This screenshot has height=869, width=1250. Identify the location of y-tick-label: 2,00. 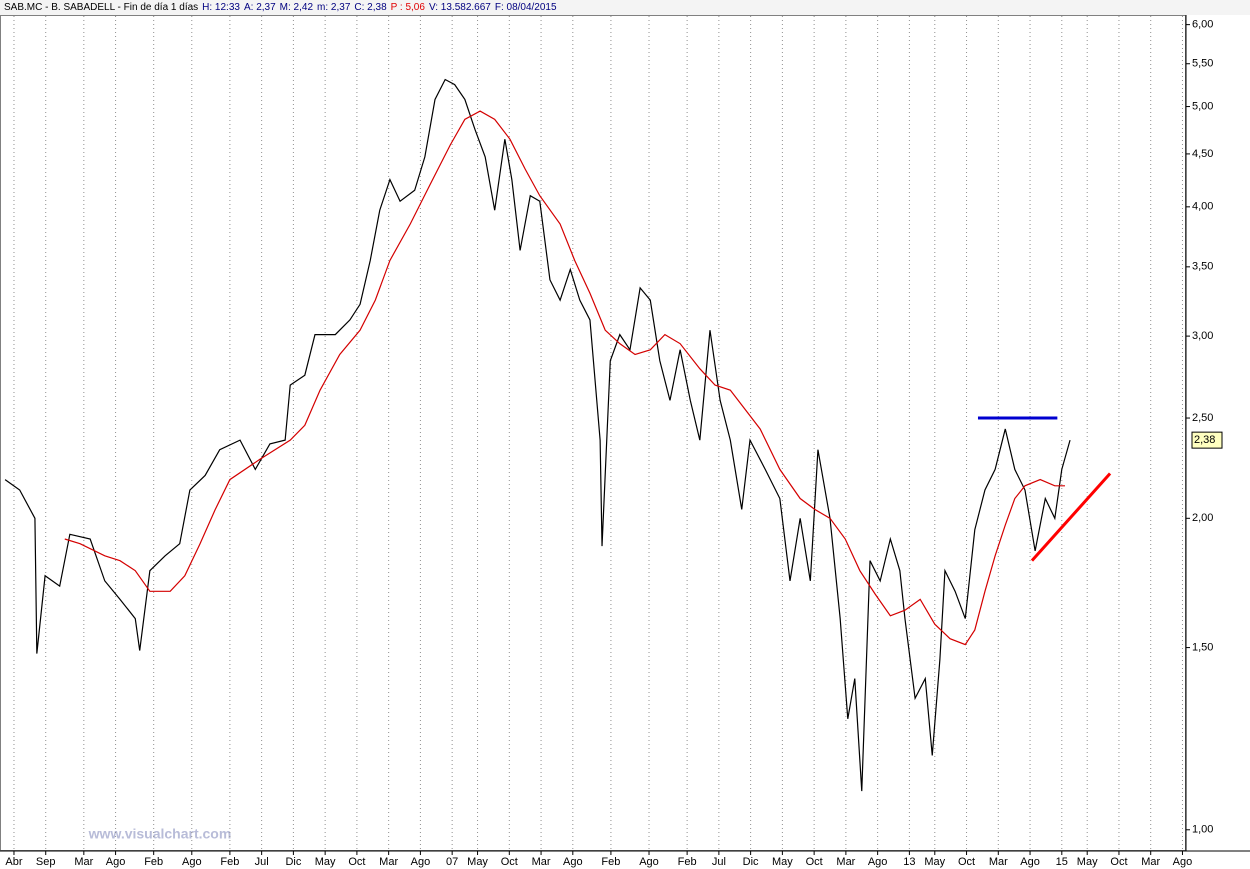
(1202, 518).